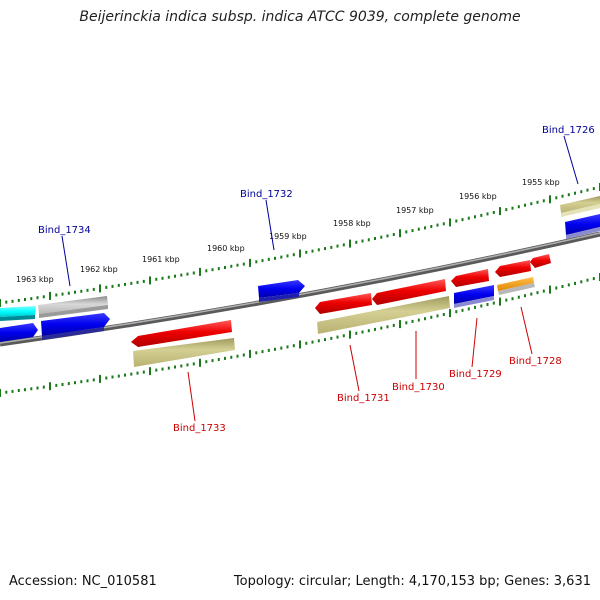  What do you see at coordinates (161, 259) in the screenshot?
I see `kbp-label-1961: 1961 kbp` at bounding box center [161, 259].